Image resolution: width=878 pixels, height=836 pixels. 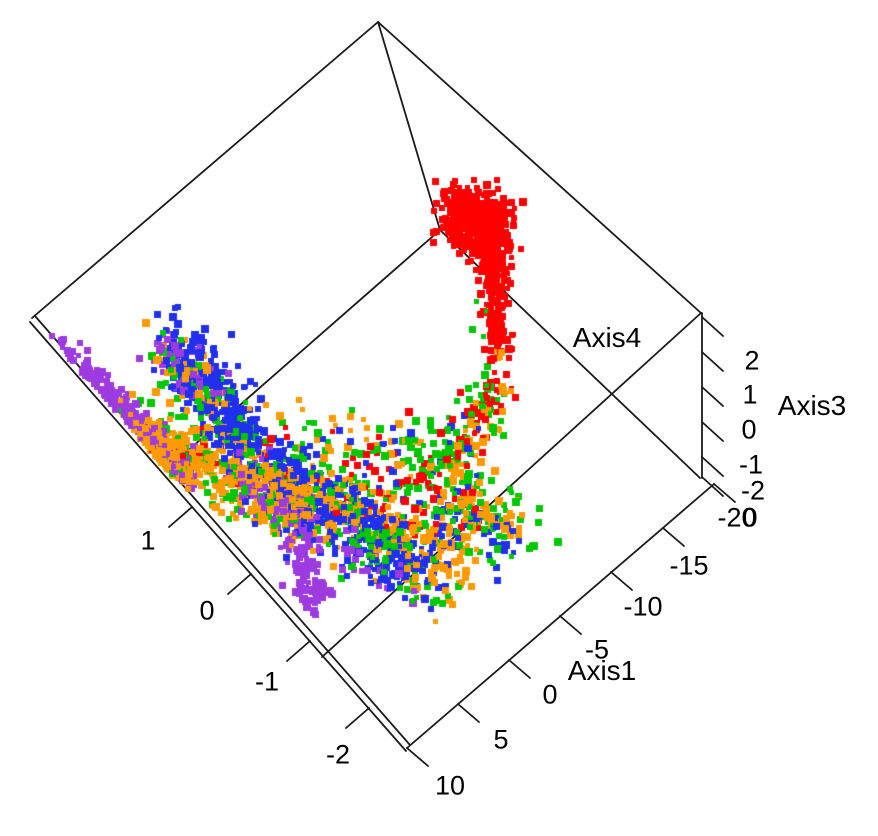 I want to click on tick-label: 2, so click(x=752, y=360).